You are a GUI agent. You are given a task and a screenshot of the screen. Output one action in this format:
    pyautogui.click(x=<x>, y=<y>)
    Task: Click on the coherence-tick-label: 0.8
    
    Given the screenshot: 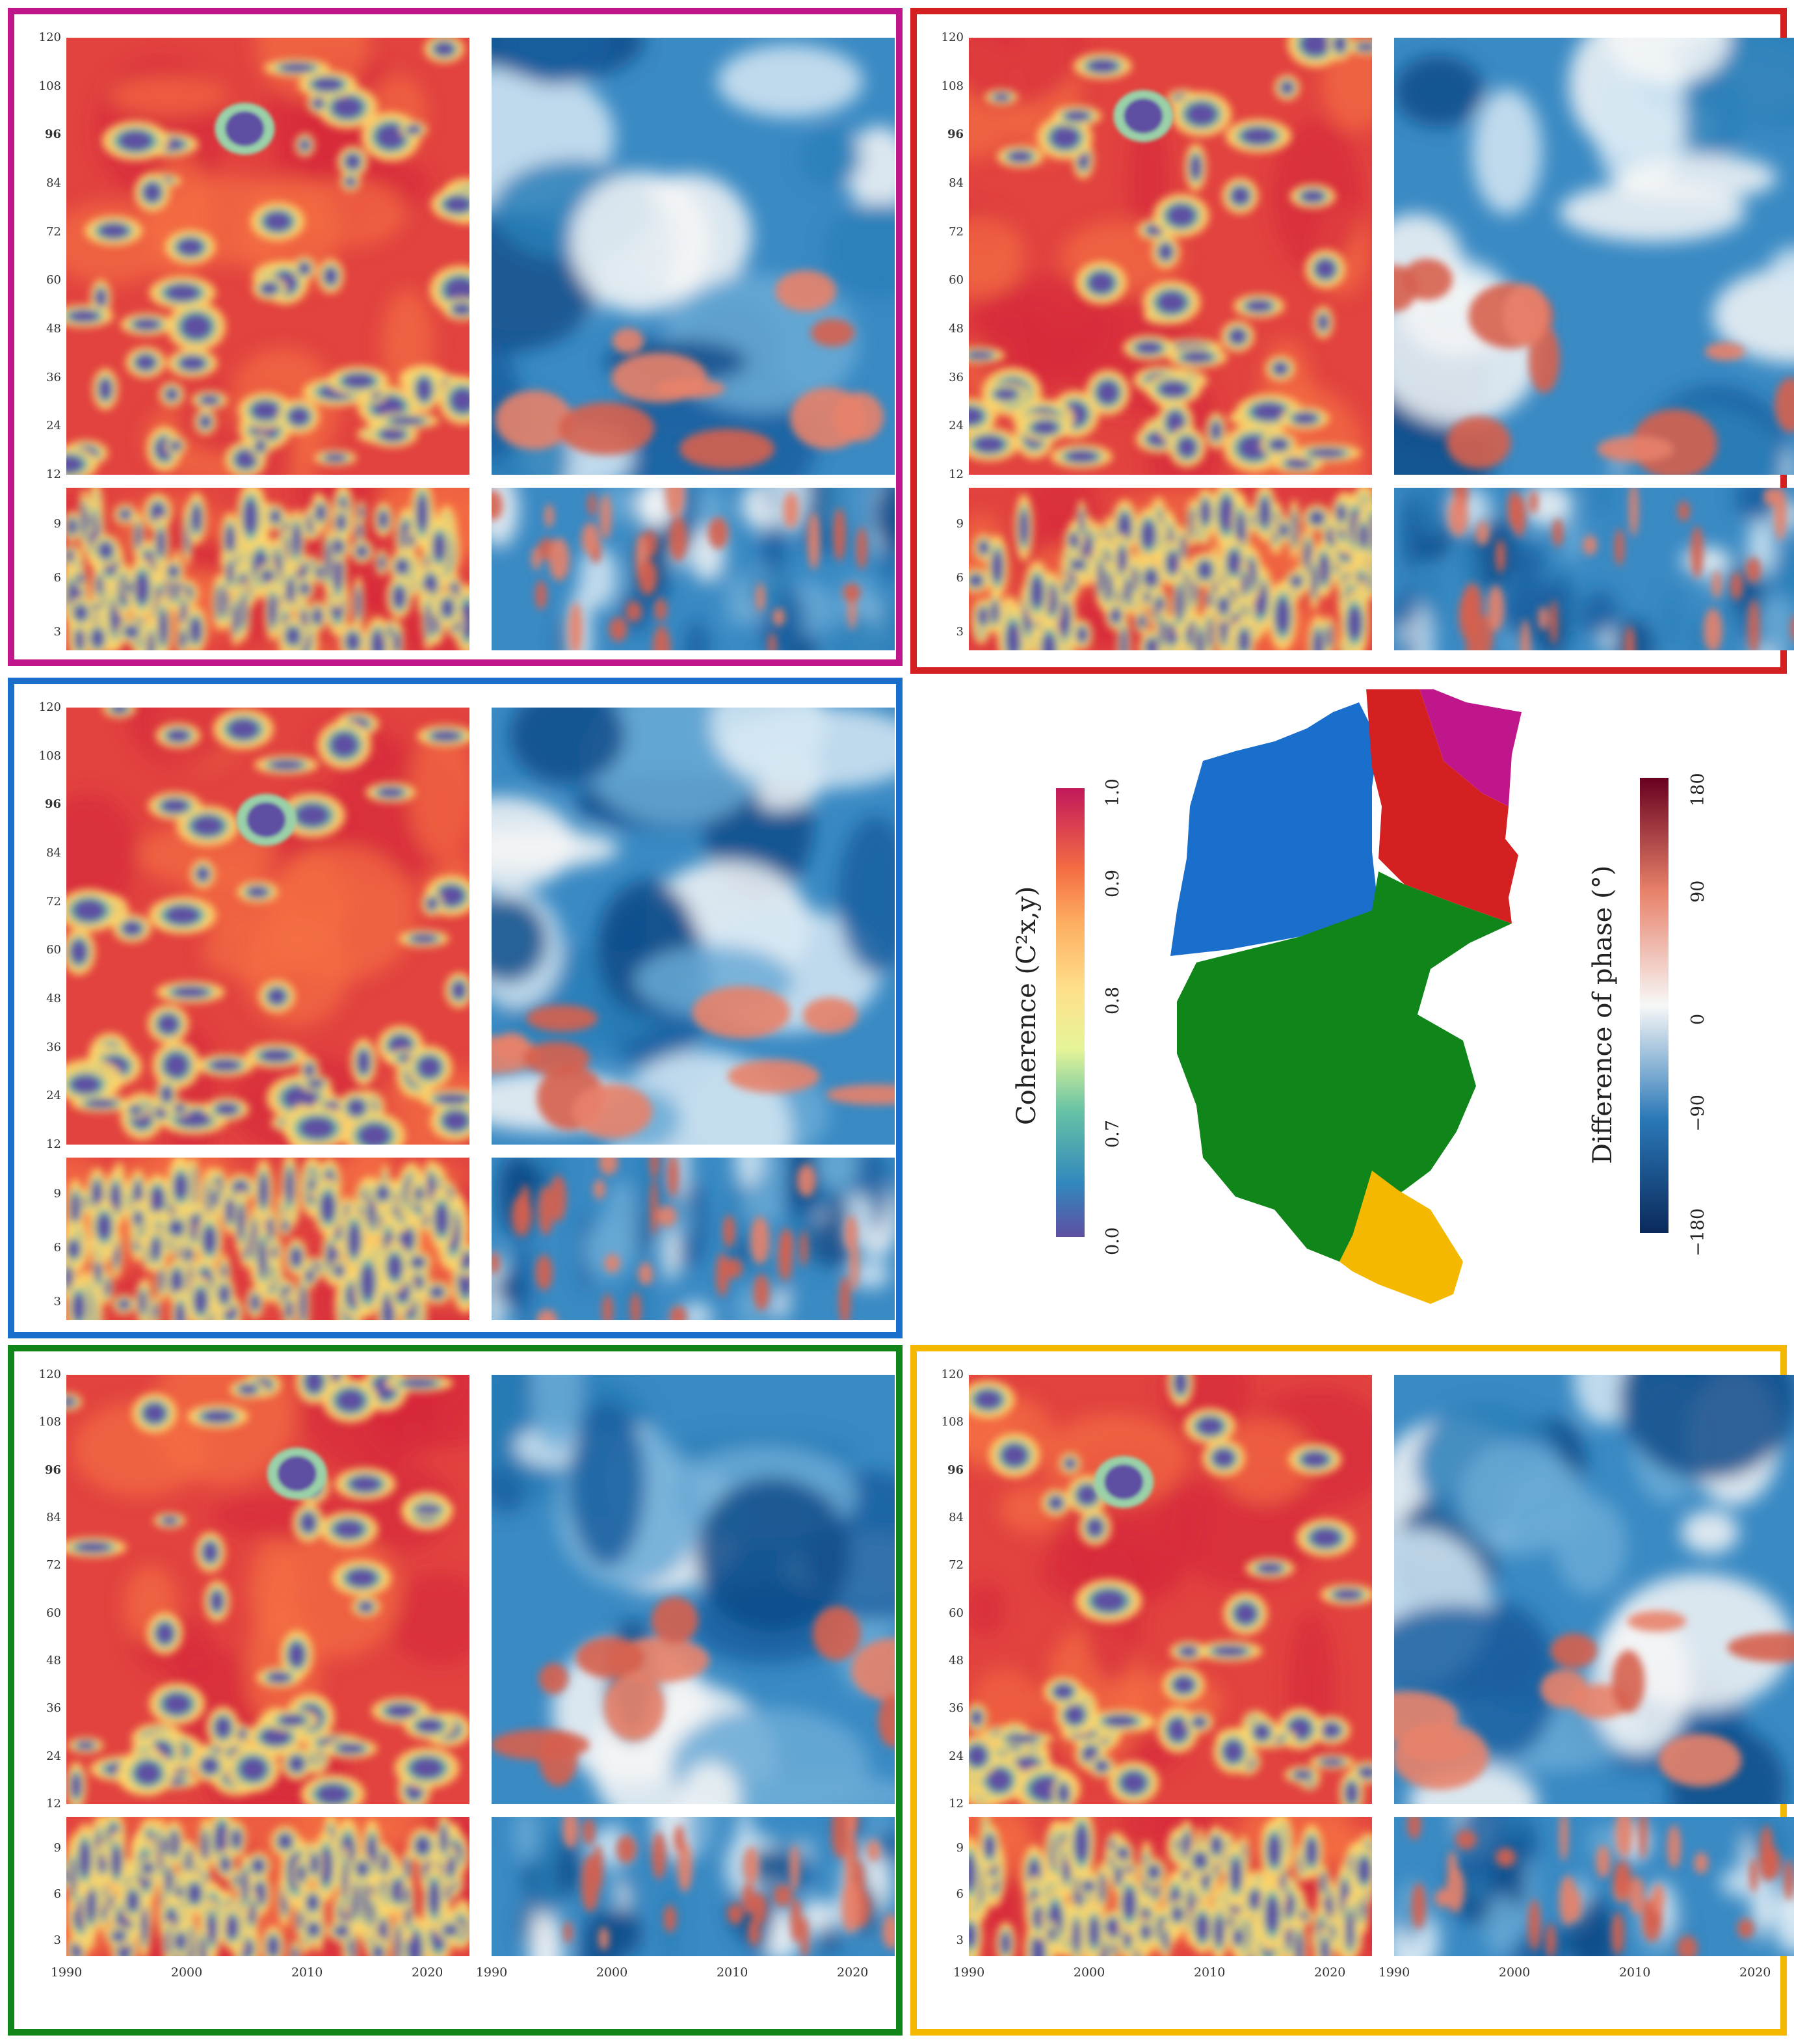 What is the action you would take?
    pyautogui.click(x=1113, y=1001)
    